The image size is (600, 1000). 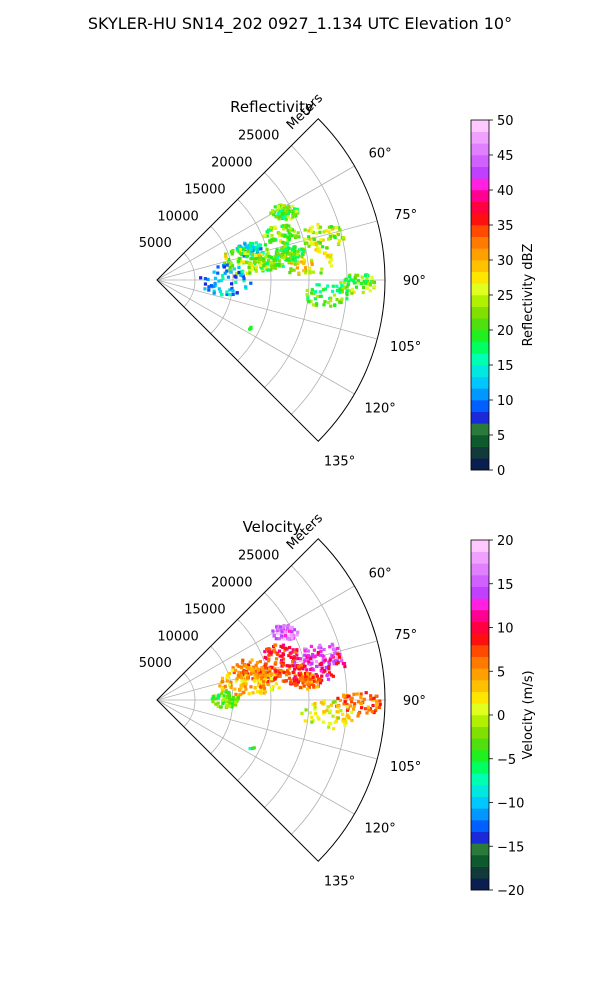 I want to click on azimuth-gridline, so click(x=267, y=309).